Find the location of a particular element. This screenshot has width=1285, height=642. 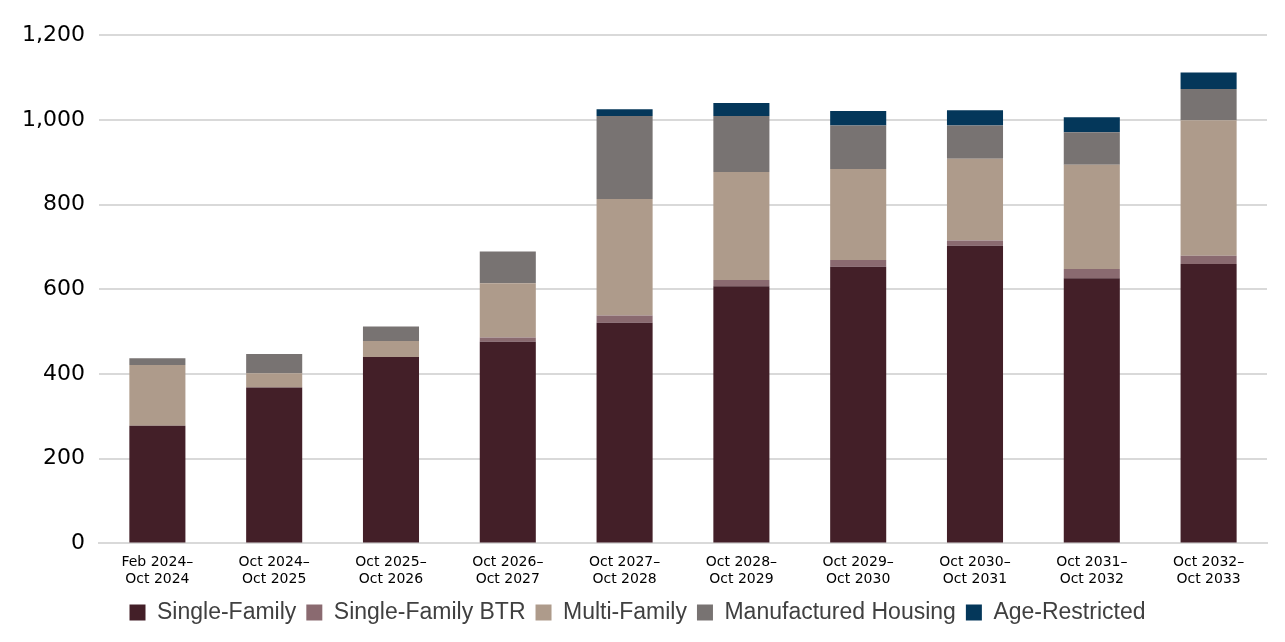

y-tick-label: 400 is located at coordinates (63, 372).